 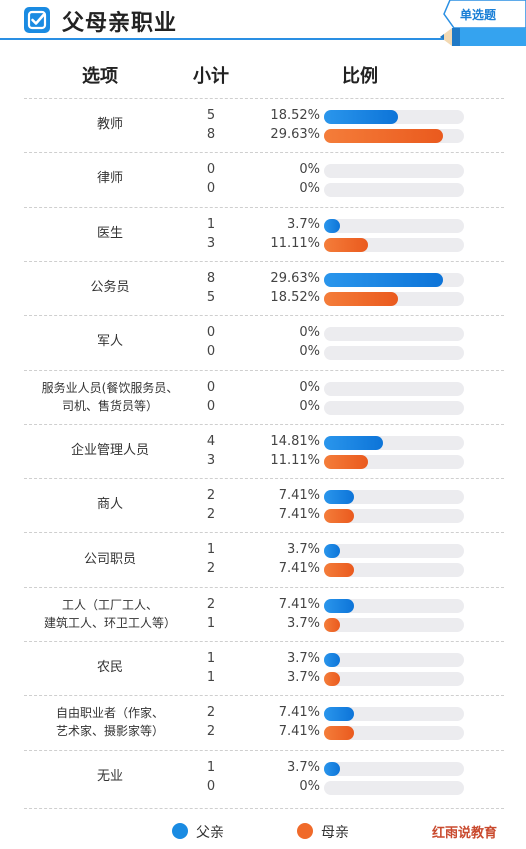 I want to click on category-label-line: 律师, so click(x=109, y=179).